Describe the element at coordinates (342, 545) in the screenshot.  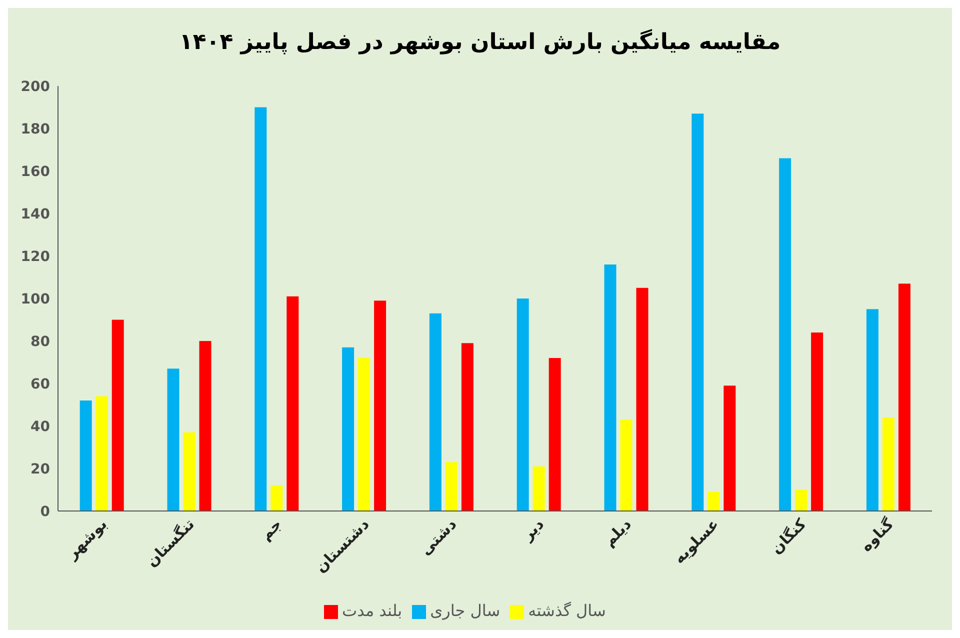
I see `x-tick-label: دشتستان` at that location.